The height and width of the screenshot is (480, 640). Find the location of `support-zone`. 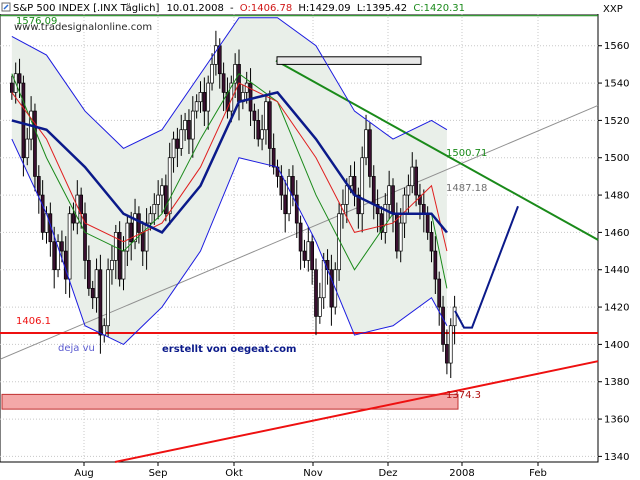

support-zone is located at coordinates (230, 401).